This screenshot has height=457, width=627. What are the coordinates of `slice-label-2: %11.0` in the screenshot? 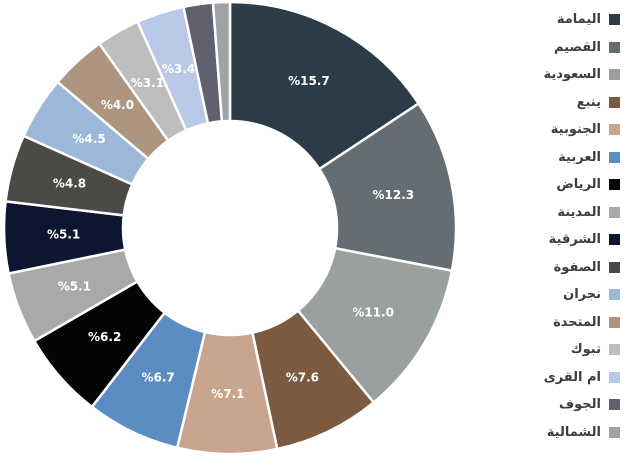 It's located at (373, 313).